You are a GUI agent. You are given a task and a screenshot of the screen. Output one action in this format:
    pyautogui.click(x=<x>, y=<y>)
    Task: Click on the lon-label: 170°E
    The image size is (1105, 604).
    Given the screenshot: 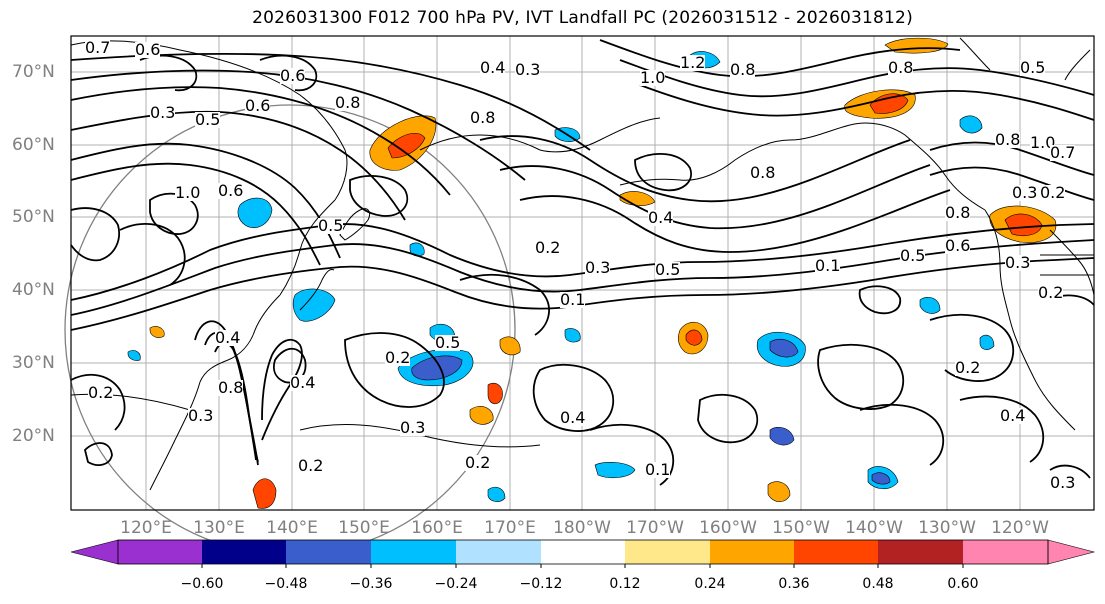 What is the action you would take?
    pyautogui.click(x=510, y=528)
    